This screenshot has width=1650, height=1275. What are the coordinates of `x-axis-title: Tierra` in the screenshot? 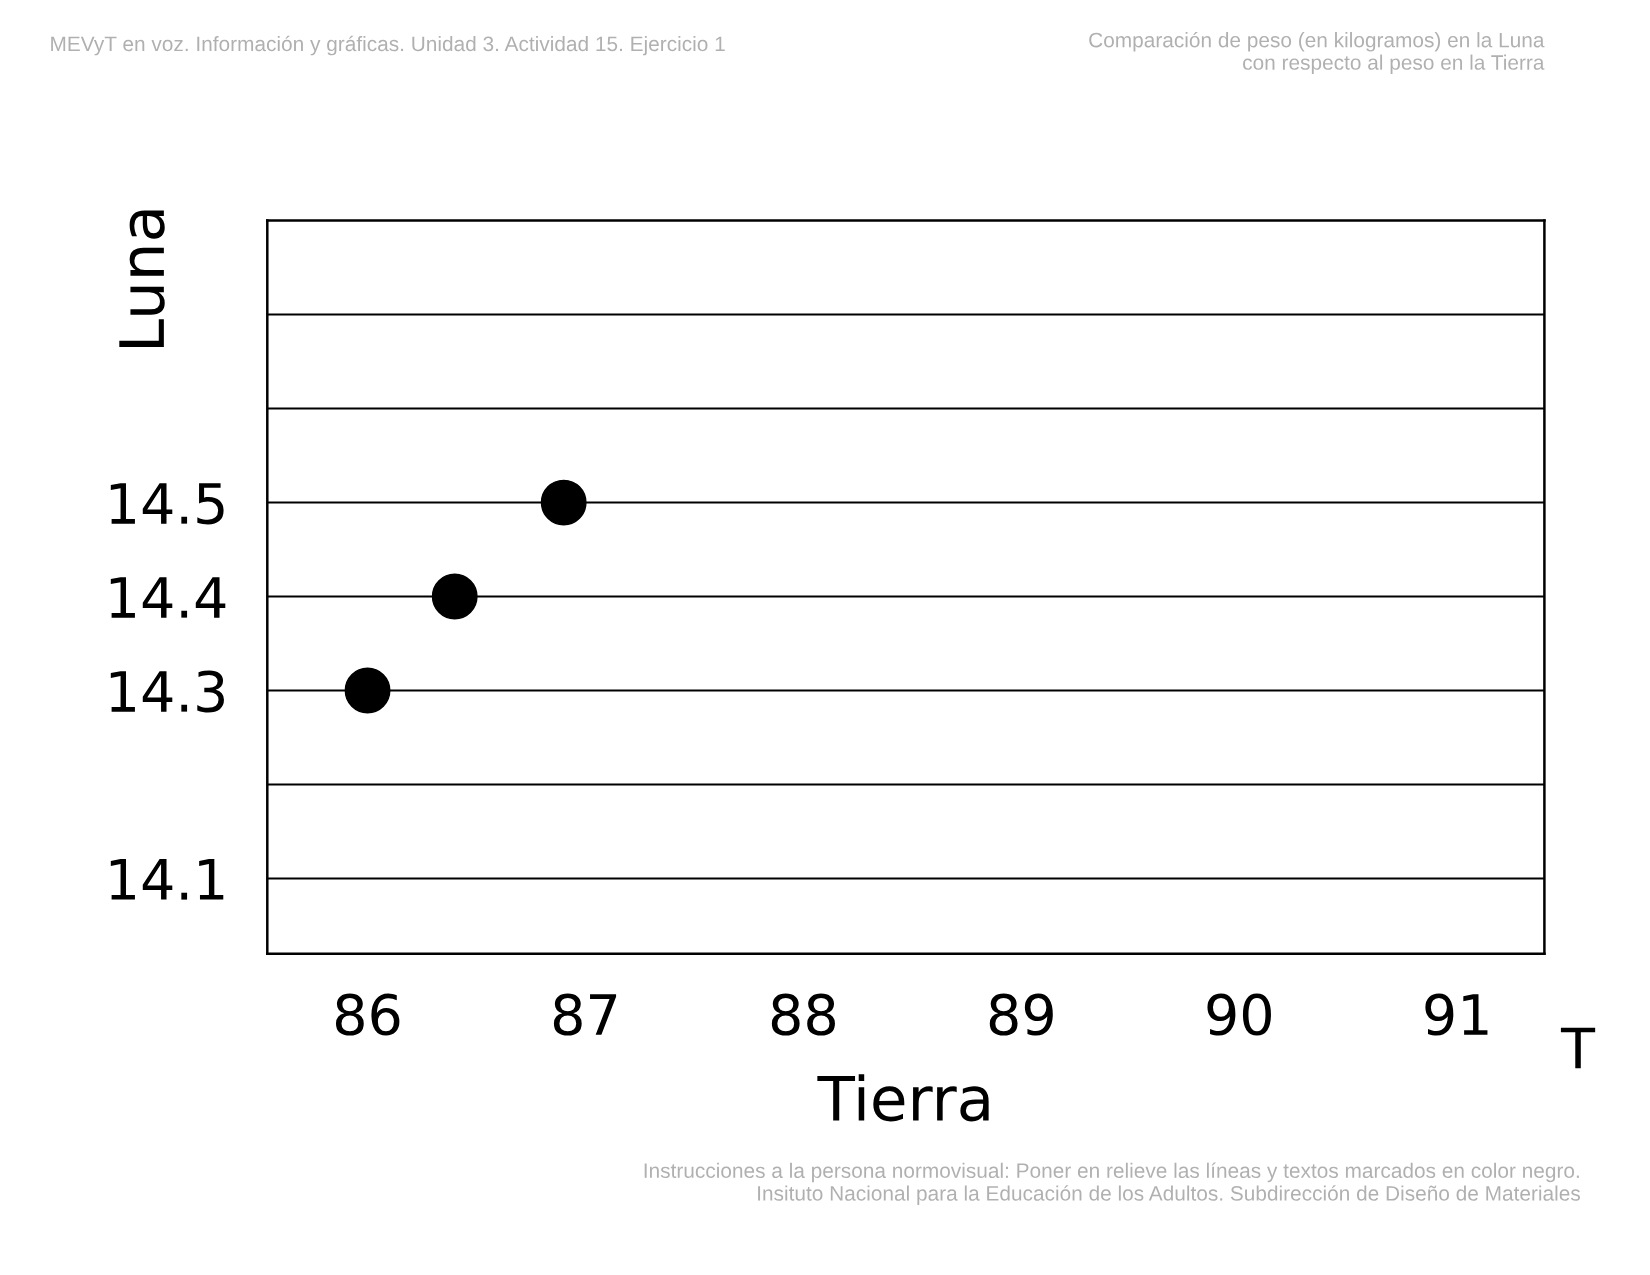 It's located at (903, 1098).